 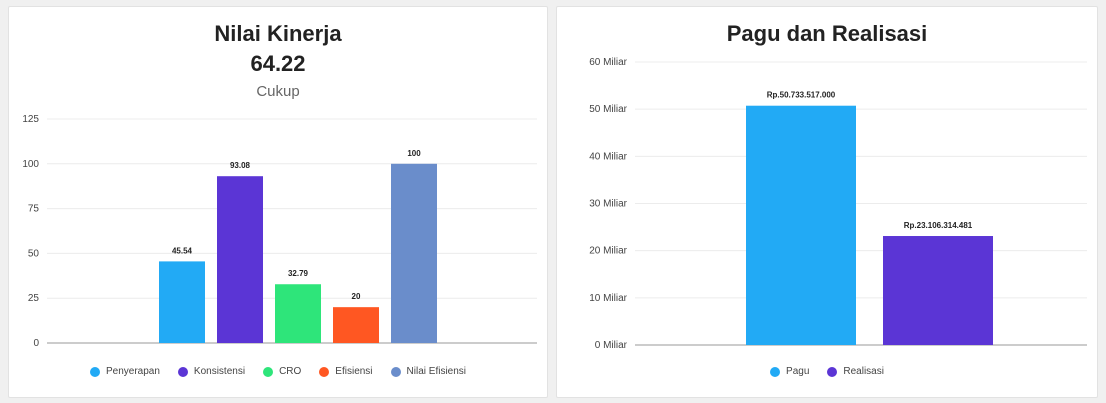 What do you see at coordinates (414, 253) in the screenshot?
I see `bar-nilai-efisiensi` at bounding box center [414, 253].